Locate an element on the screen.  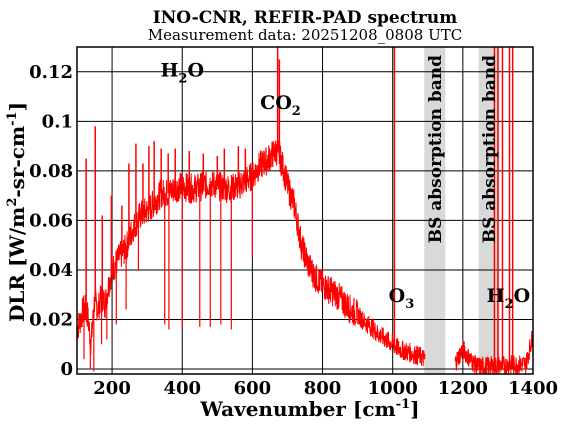
molecule-label-sub: 3 is located at coordinates (409, 304).